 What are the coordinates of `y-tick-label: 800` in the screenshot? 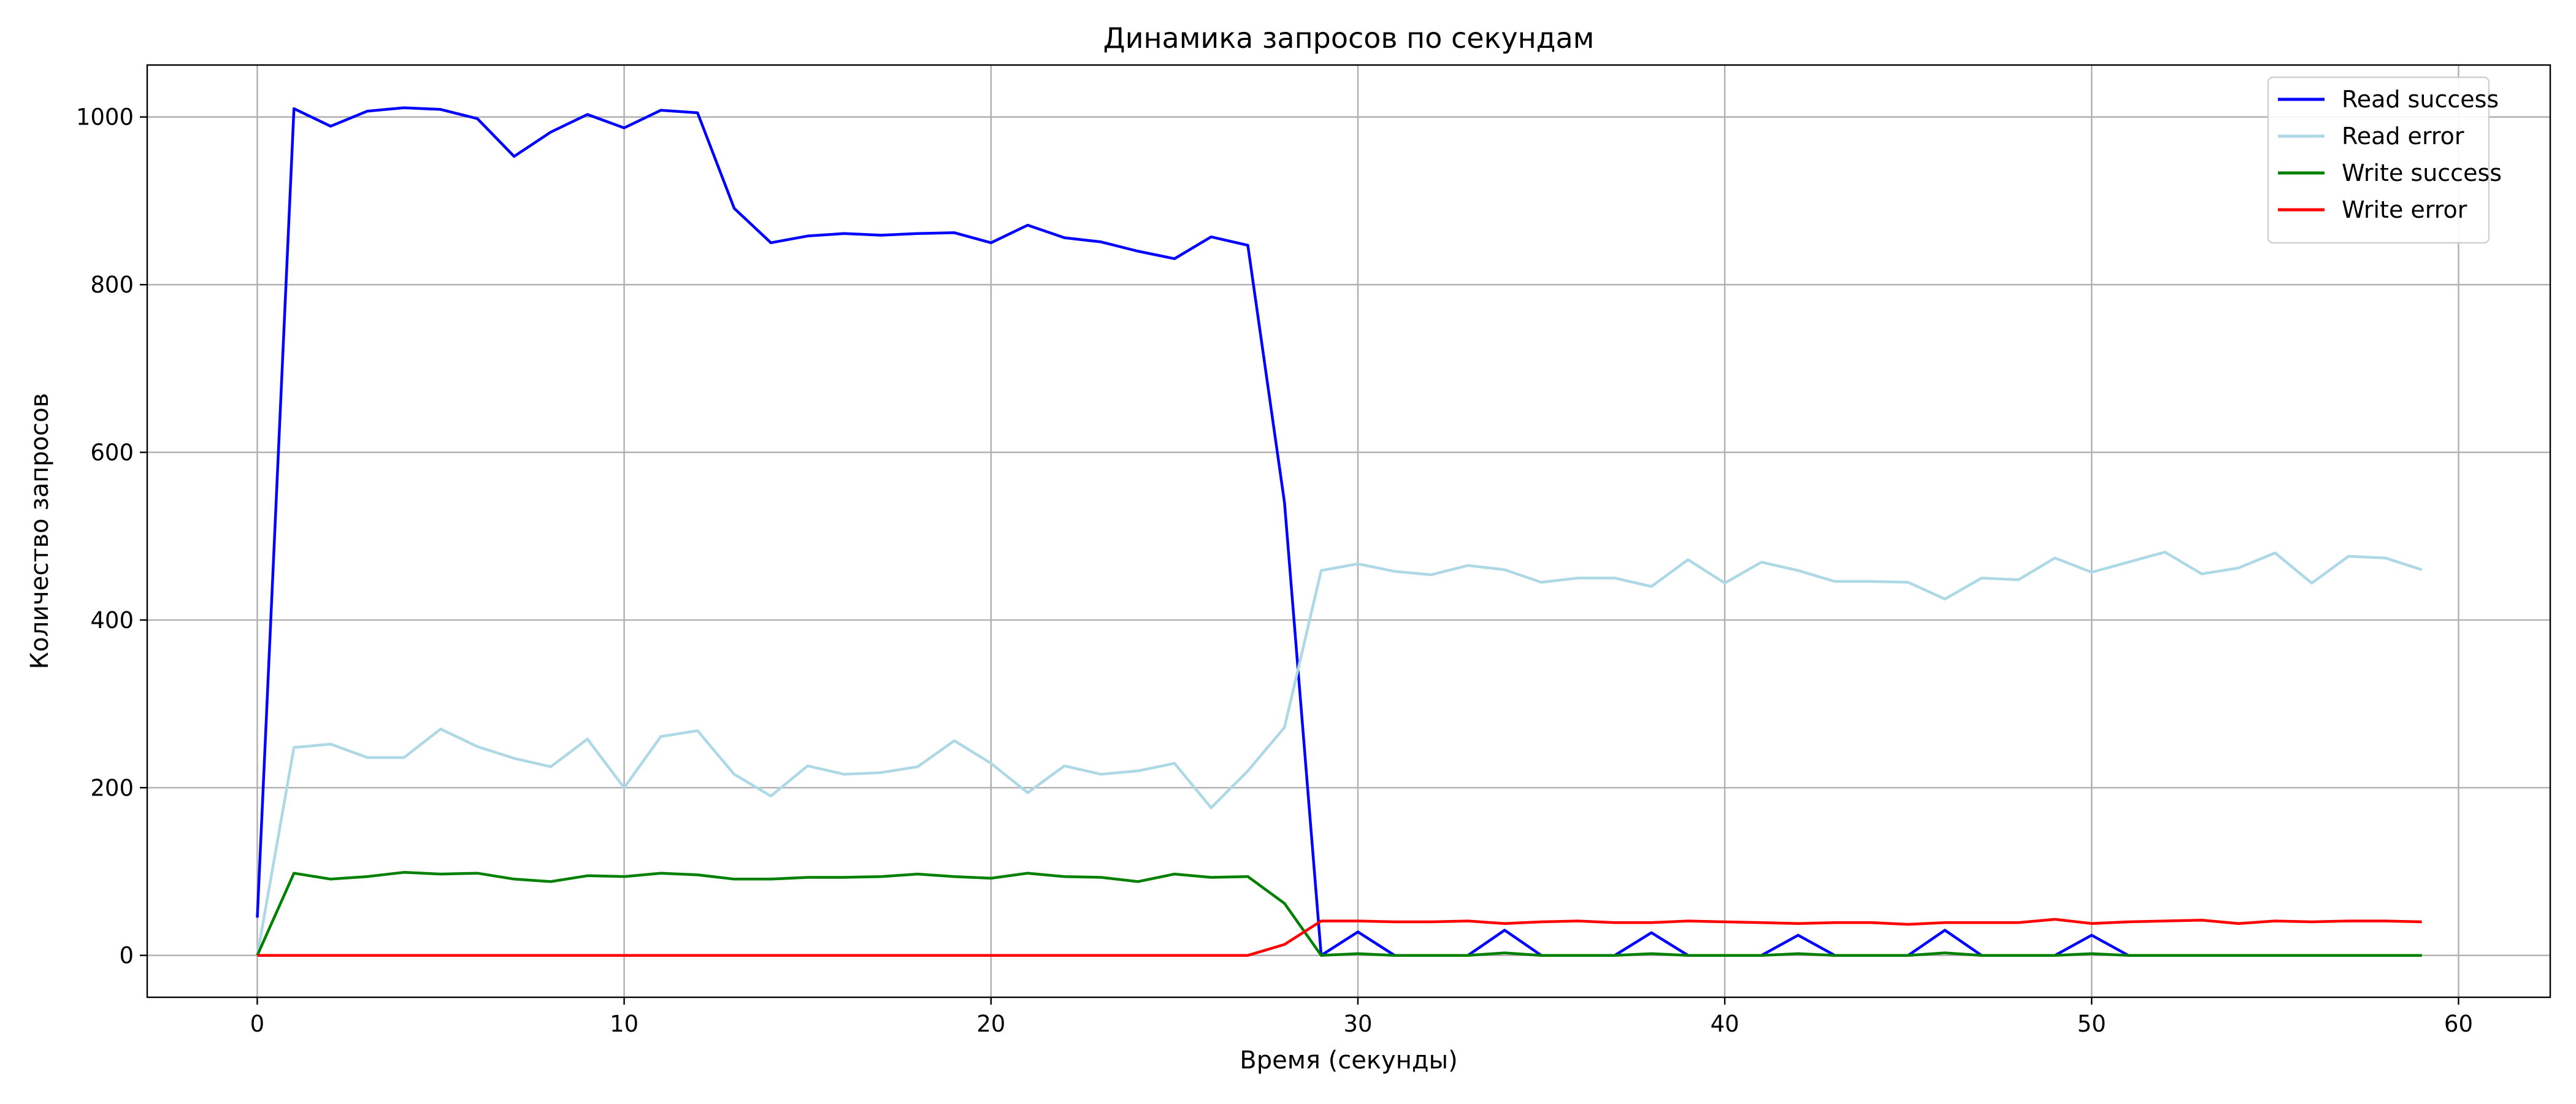 It's located at (112, 285).